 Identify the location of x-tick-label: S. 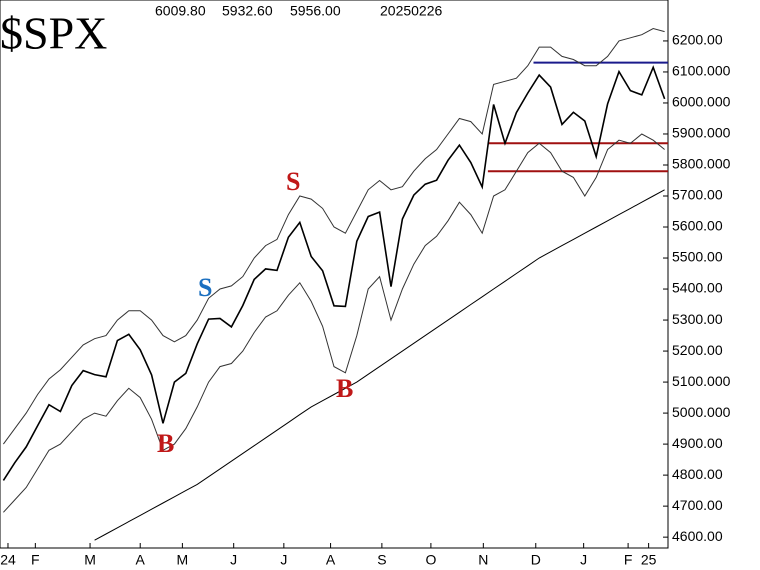
(381, 560).